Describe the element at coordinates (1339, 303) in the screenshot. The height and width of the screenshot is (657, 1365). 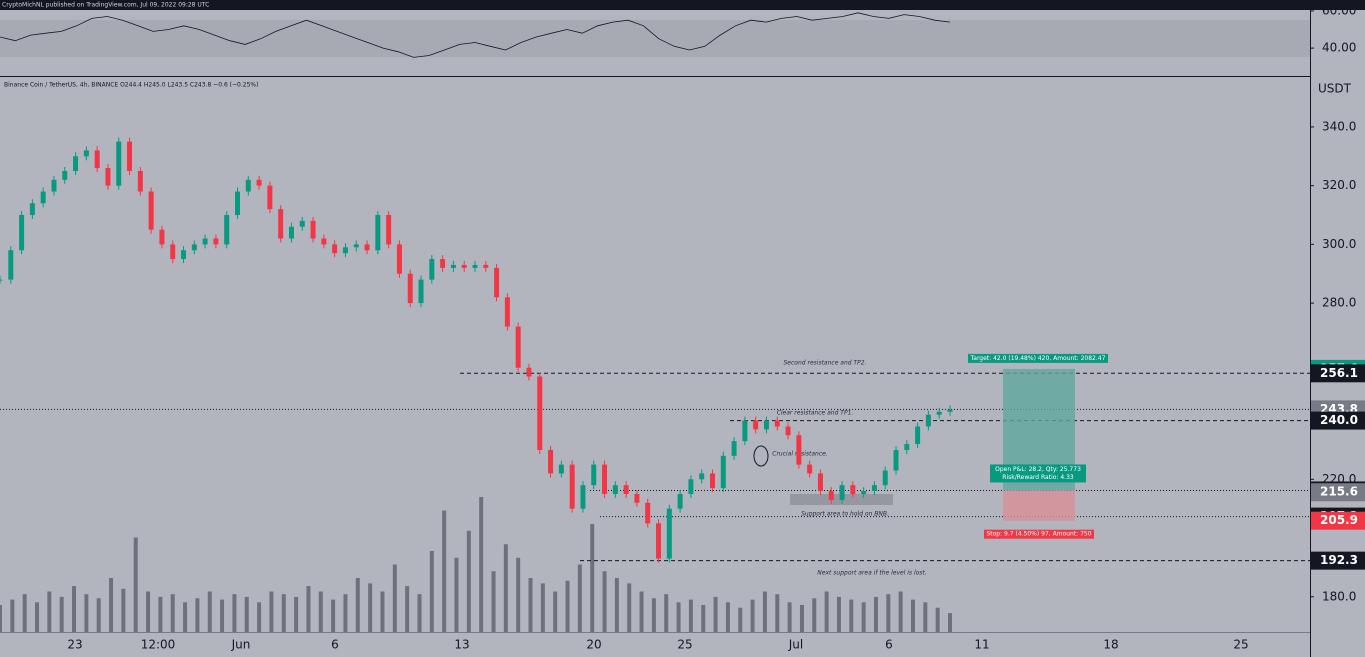
I see `y-tick-label: 280.0` at that location.